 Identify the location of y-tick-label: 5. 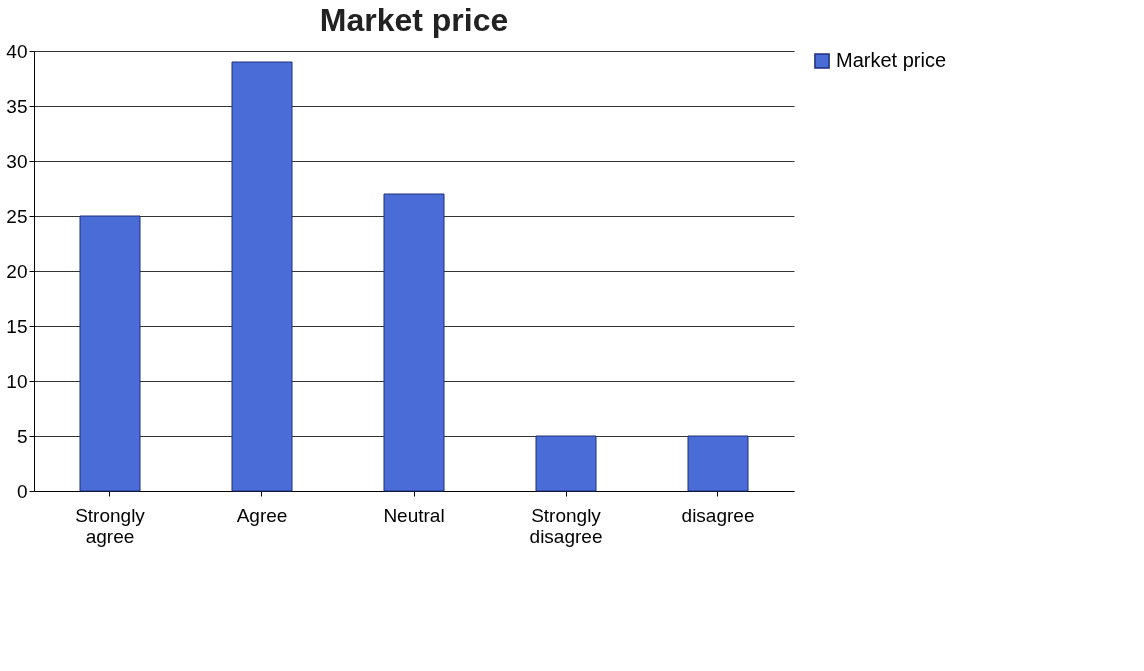
(22, 436).